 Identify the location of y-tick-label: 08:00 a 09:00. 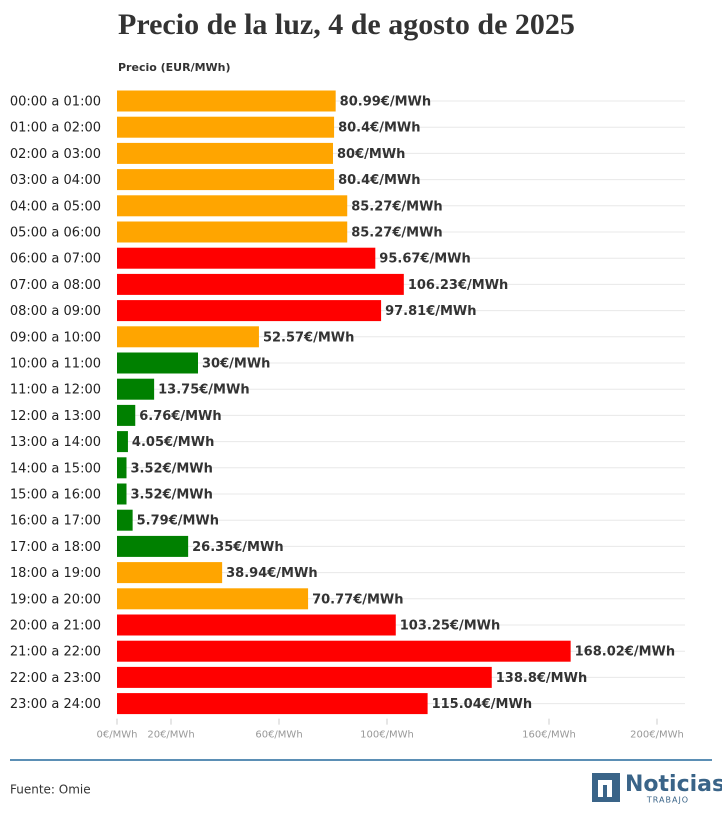
(55, 311).